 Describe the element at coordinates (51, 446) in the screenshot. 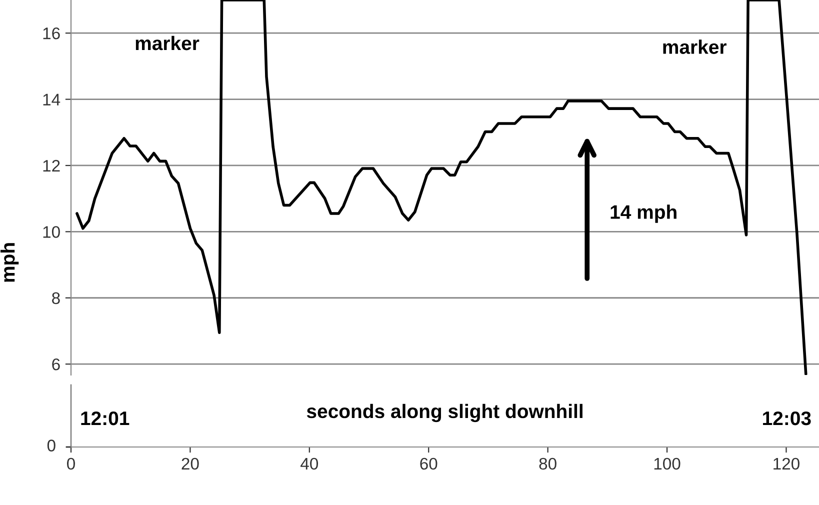

I see `text: 0` at that location.